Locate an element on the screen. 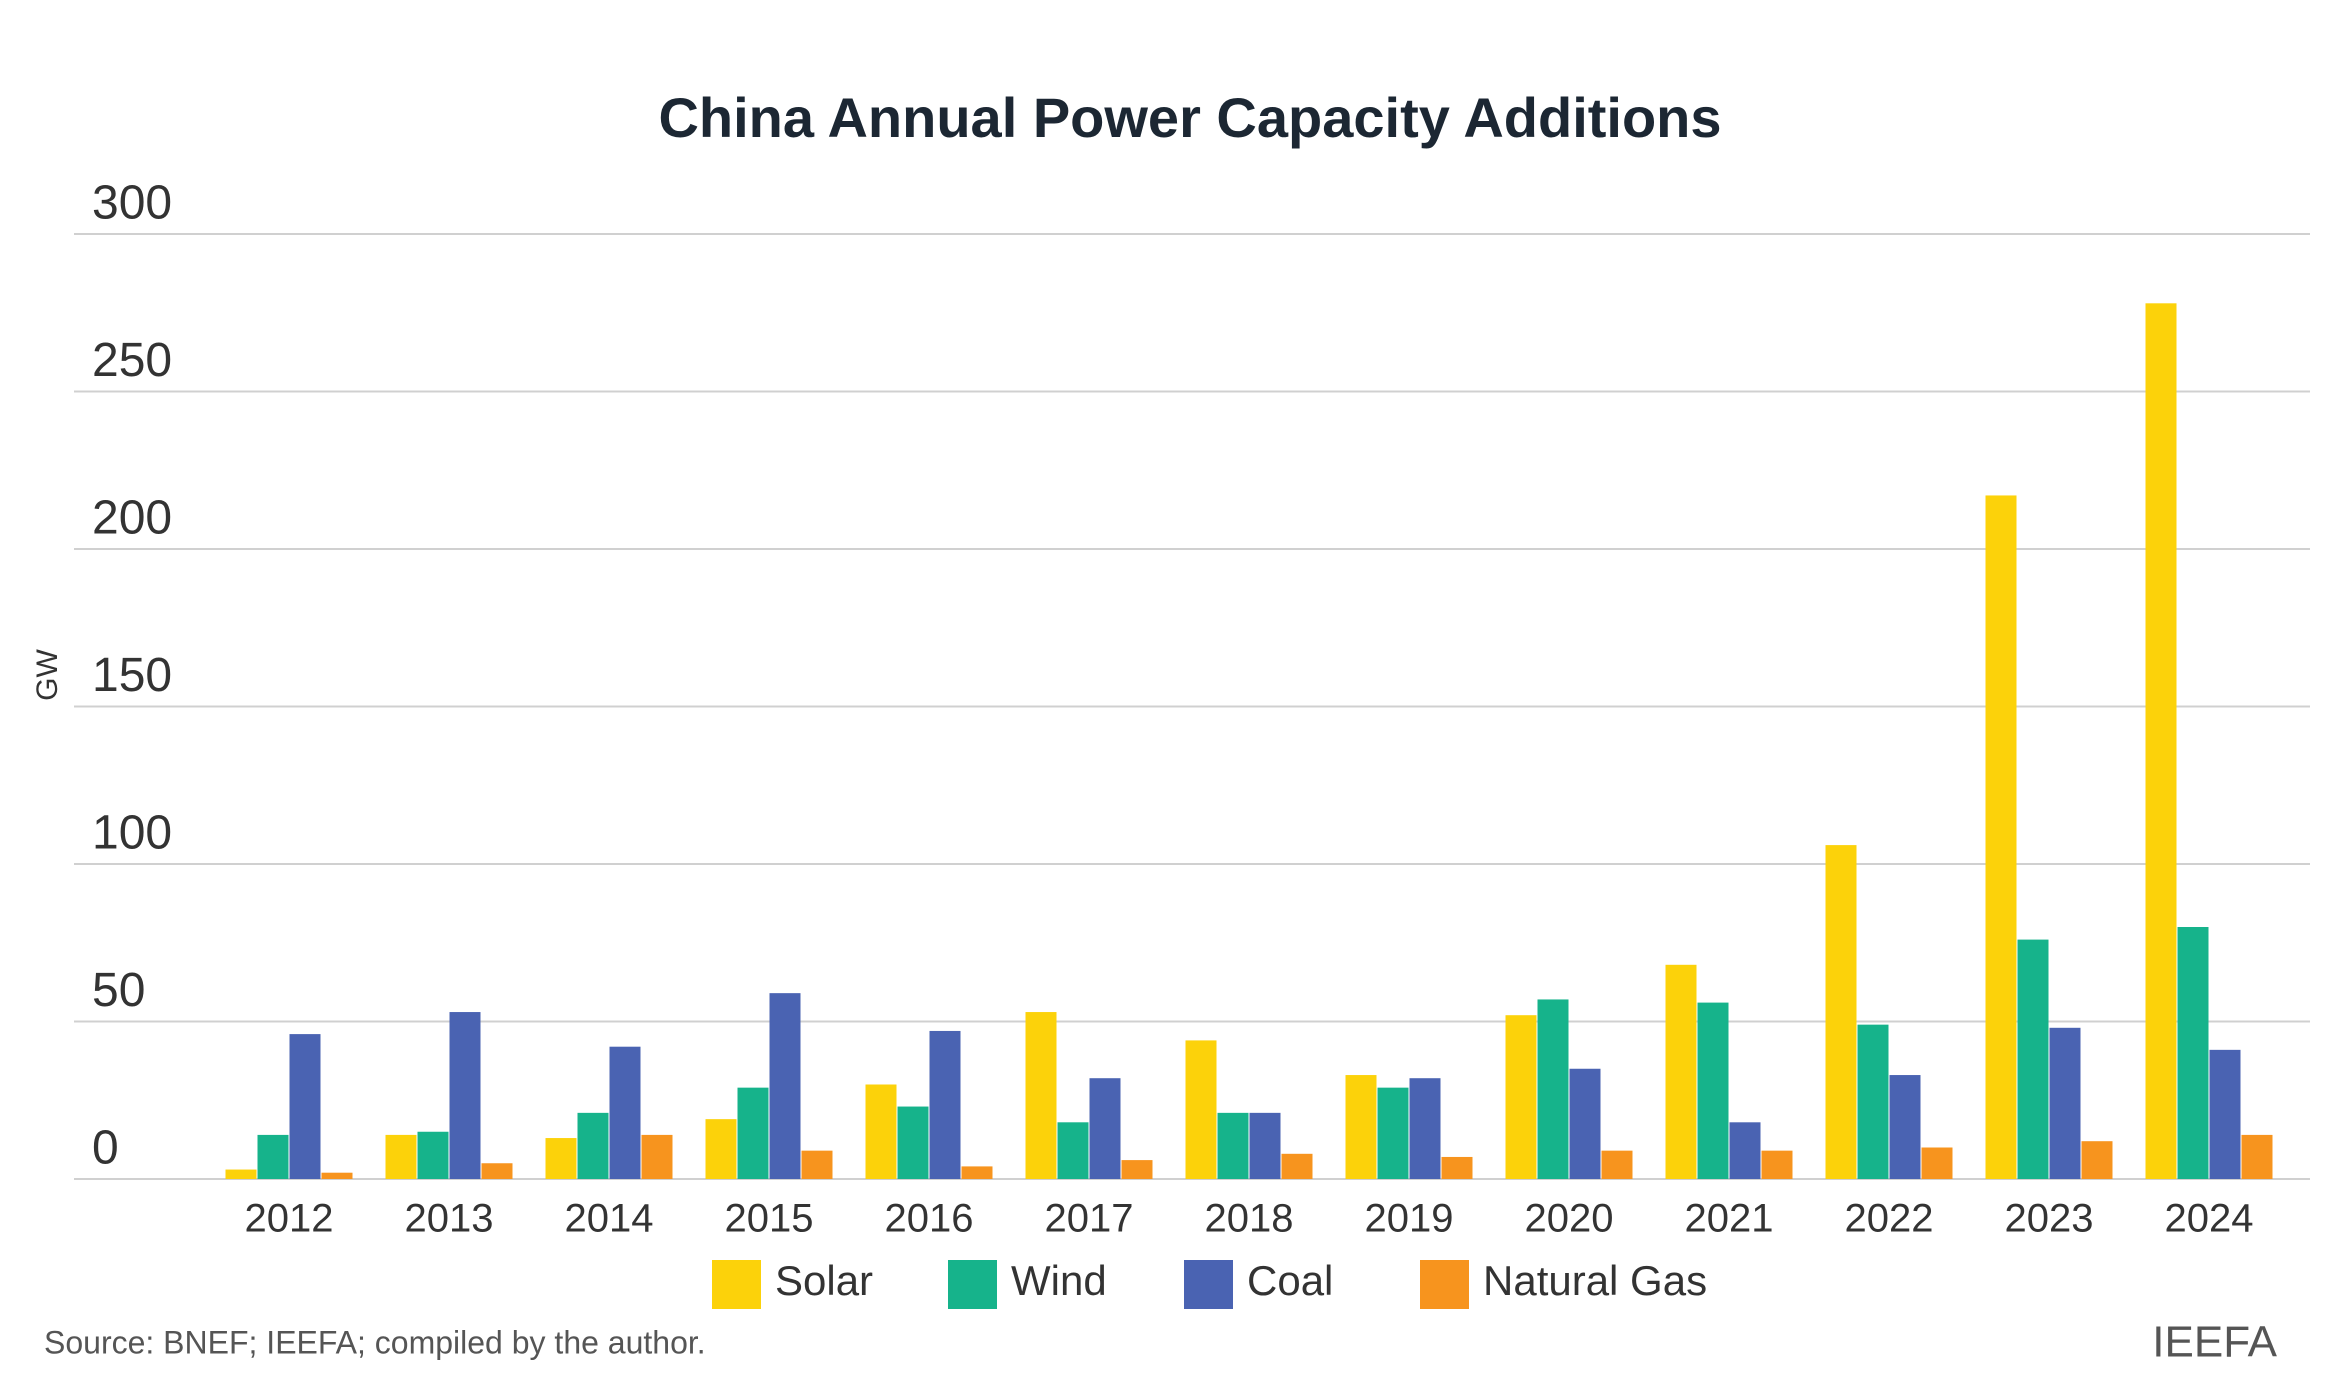 The height and width of the screenshot is (1400, 2325). y-axis-label: GW is located at coordinates (47, 674).